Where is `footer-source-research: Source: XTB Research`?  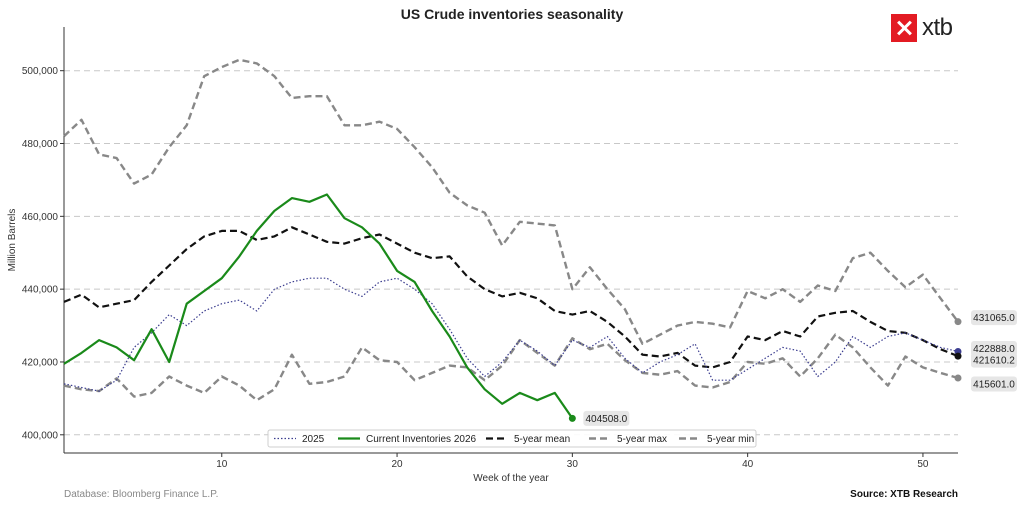 footer-source-research: Source: XTB Research is located at coordinates (904, 494).